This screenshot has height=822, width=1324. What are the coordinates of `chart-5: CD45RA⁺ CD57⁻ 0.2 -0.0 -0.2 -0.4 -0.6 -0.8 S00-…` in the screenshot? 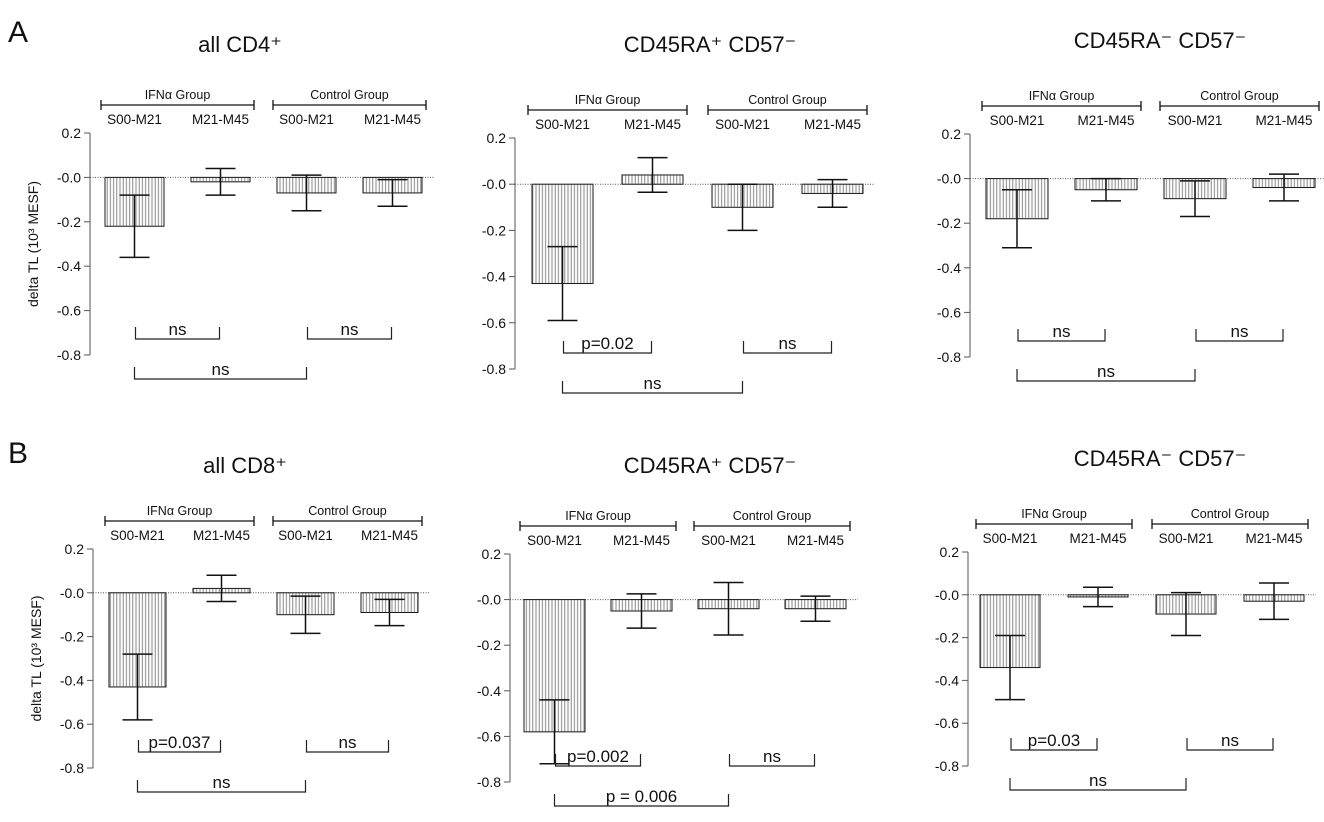 It's located at (667, 630).